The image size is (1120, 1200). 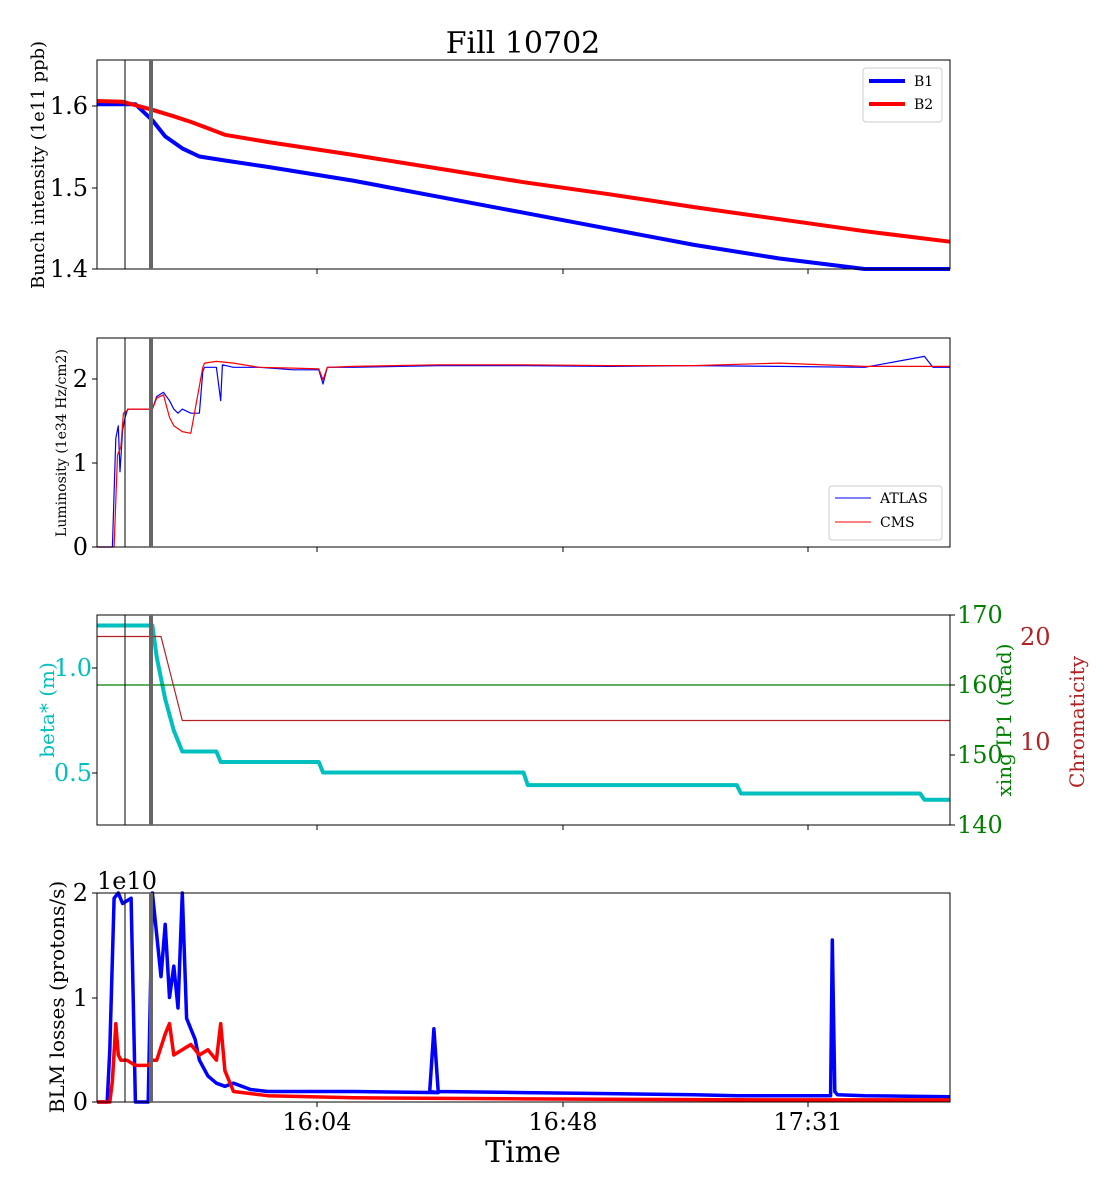 What do you see at coordinates (1035, 689) in the screenshot?
I see `p3-yticks-right-chroma: 10 20` at bounding box center [1035, 689].